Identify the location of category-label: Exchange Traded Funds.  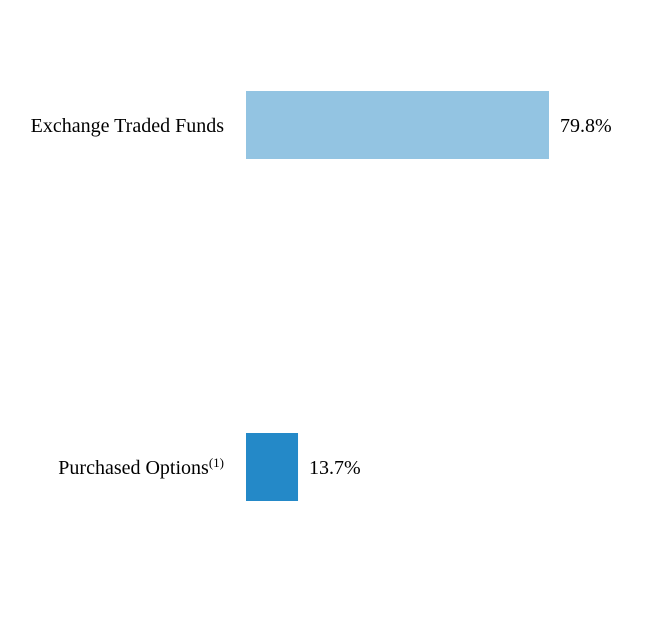
(128, 126).